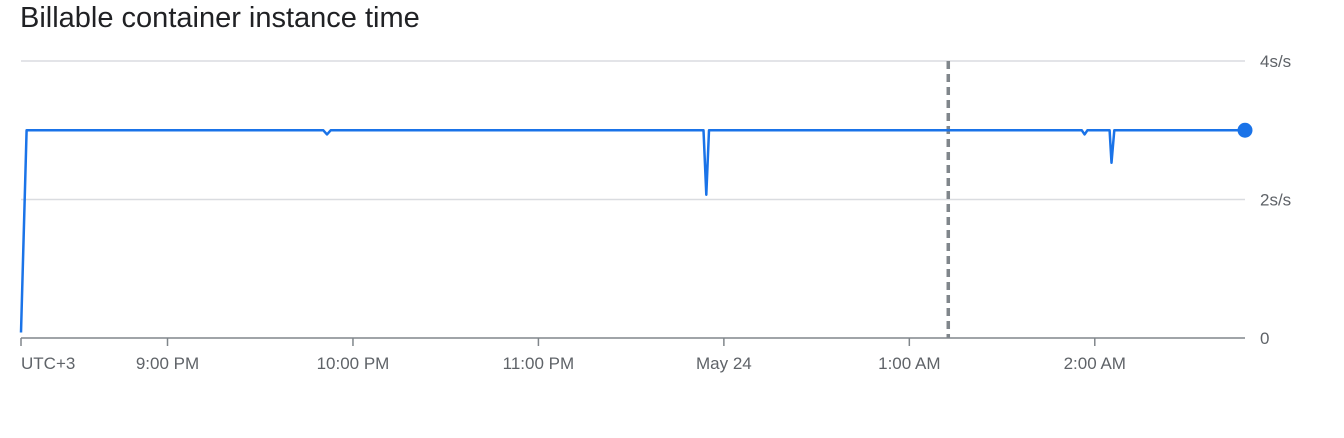  Describe the element at coordinates (167, 363) in the screenshot. I see `x-tick-label: 9:00 PM` at that location.